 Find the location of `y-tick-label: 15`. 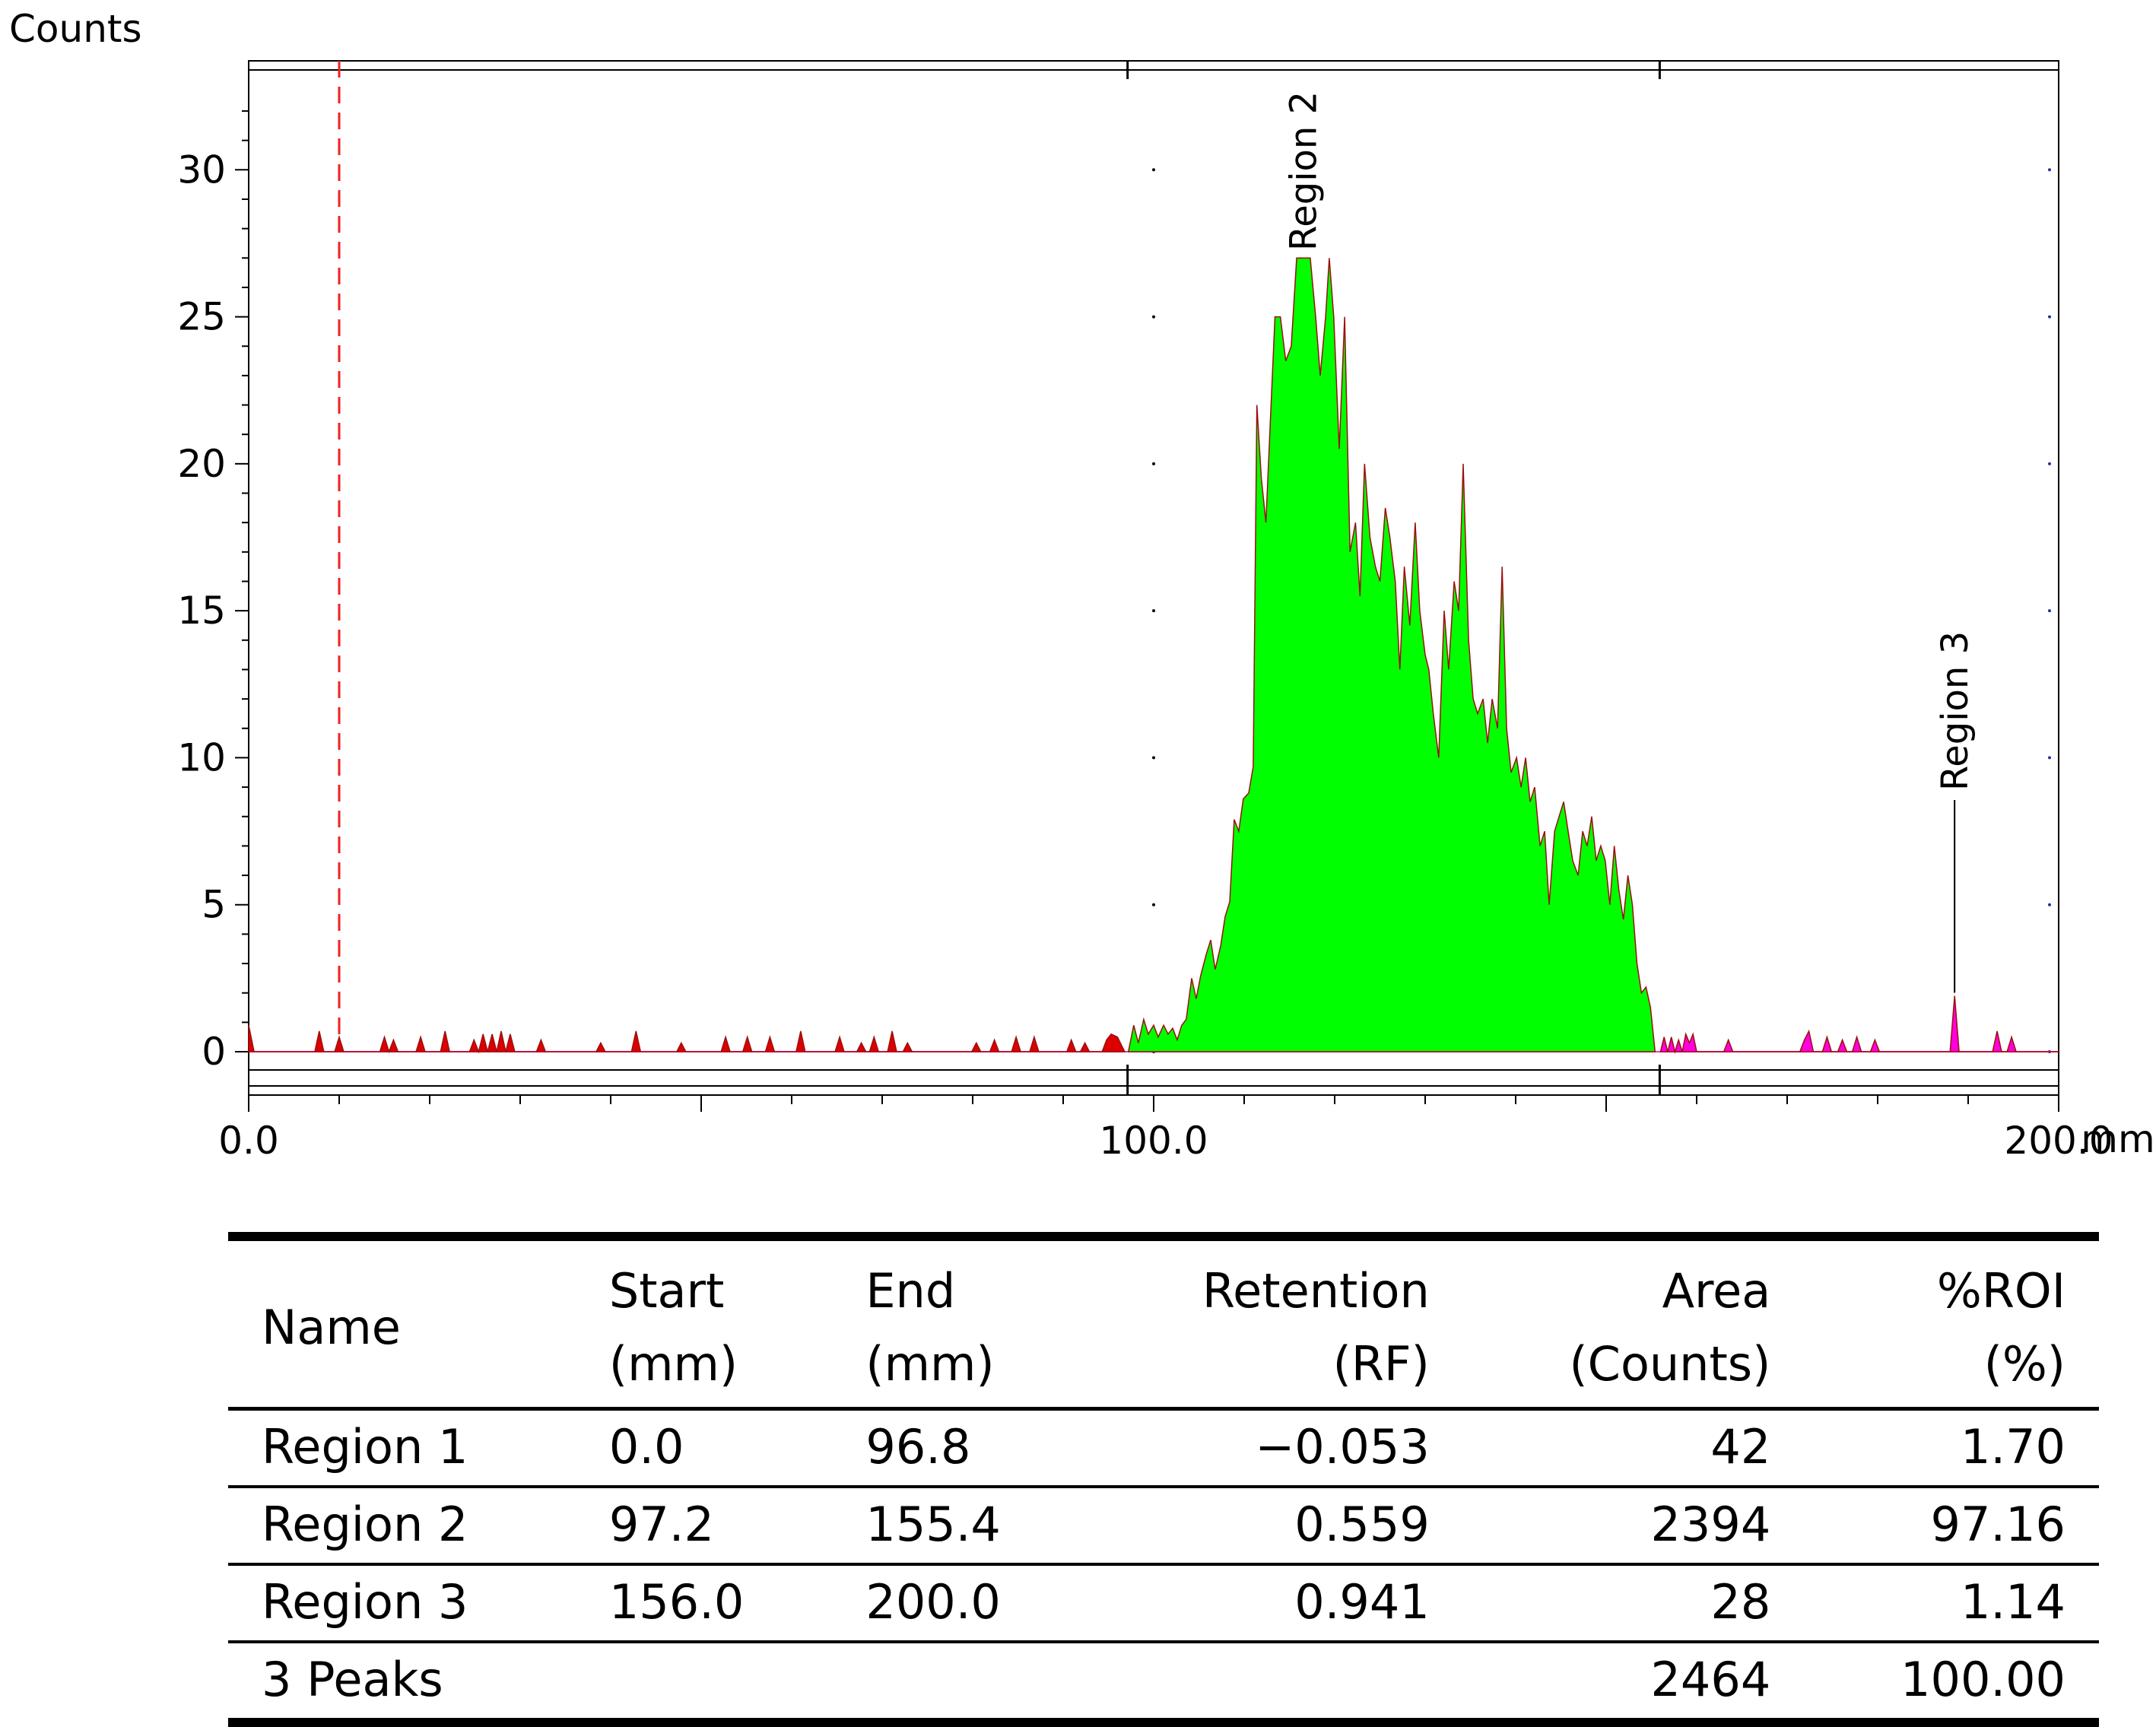

y-tick-label: 15 is located at coordinates (201, 611).